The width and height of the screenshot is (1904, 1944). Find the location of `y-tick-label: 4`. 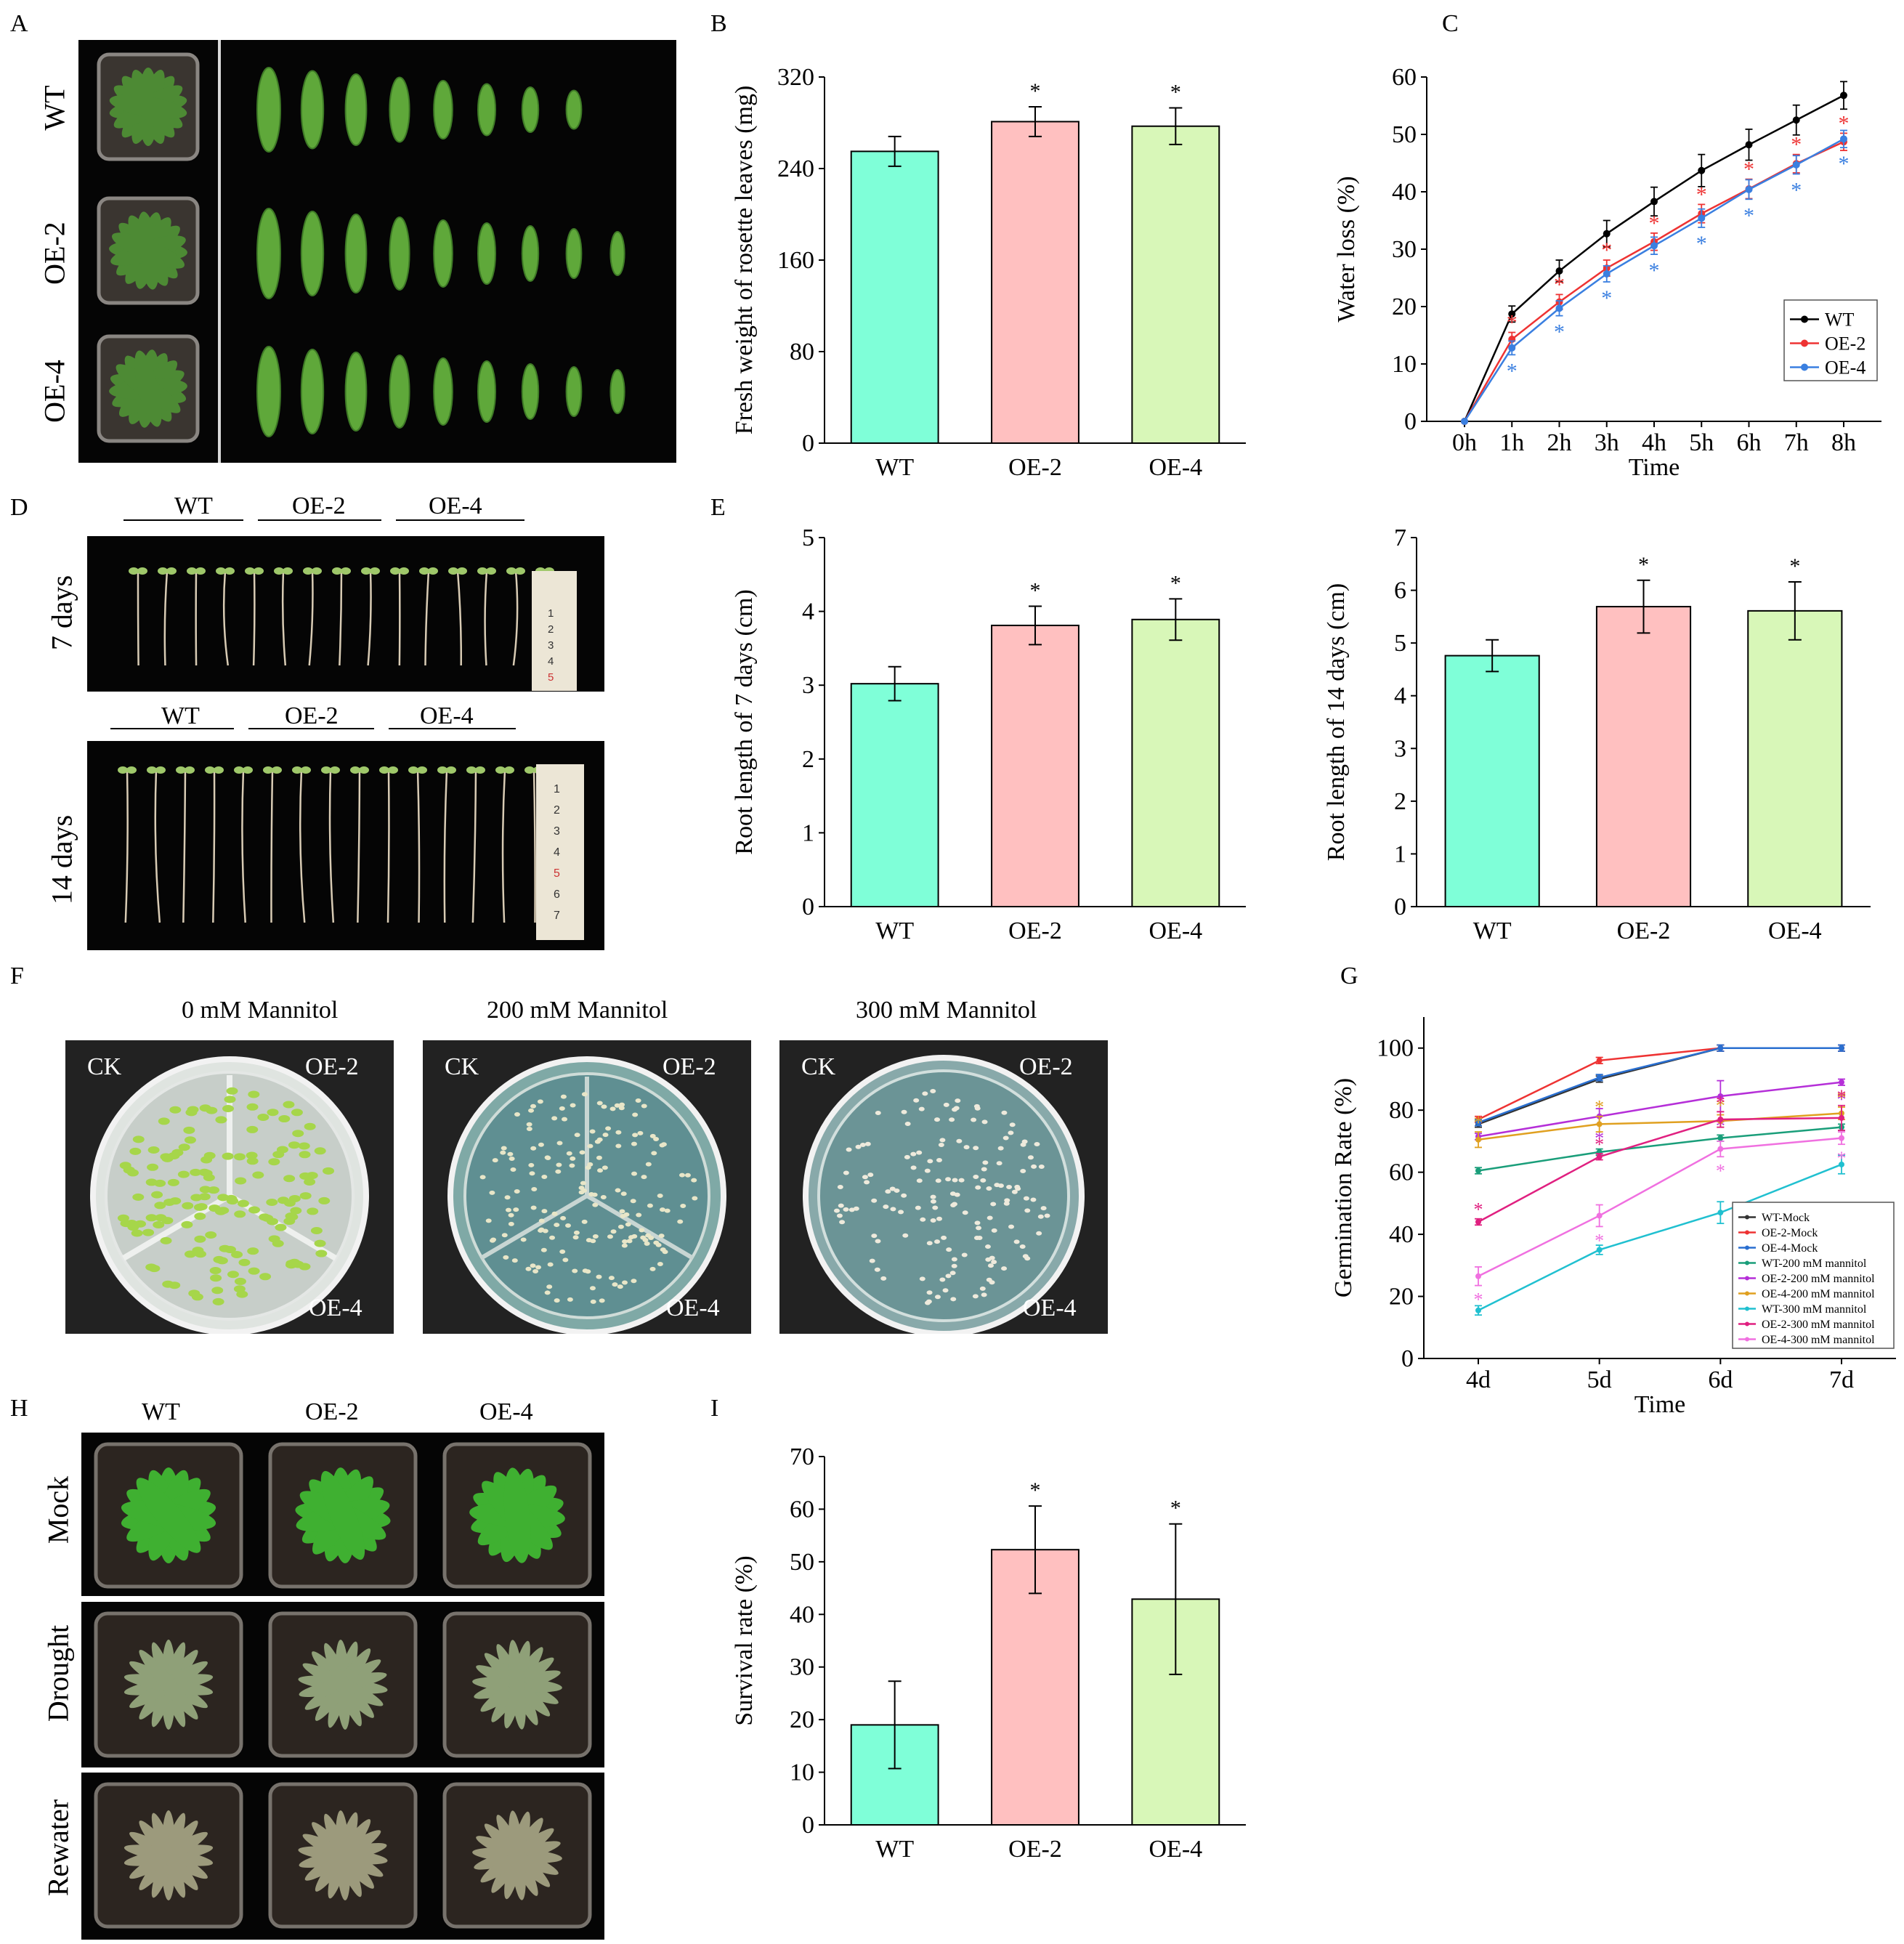

y-tick-label: 4 is located at coordinates (1400, 696).